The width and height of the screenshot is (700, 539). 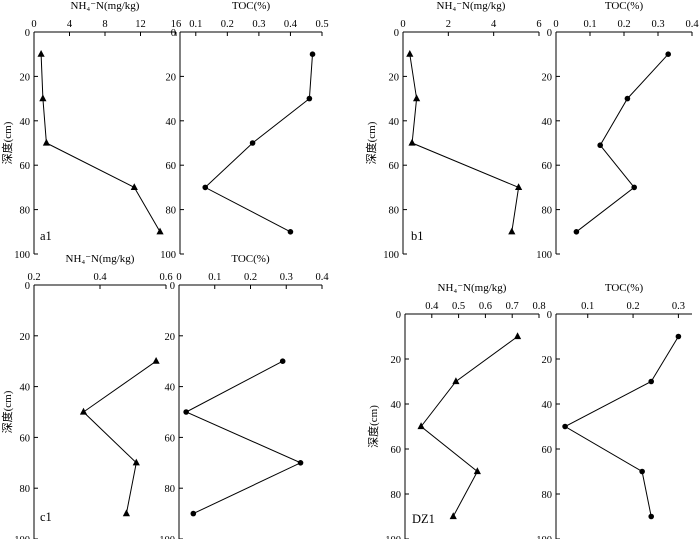 I want to click on toc-subplot: 0.1 0.2 0.3 0.4 0.5 TOC(%) 0 20 40 60 80 100, so click(x=244, y=130).